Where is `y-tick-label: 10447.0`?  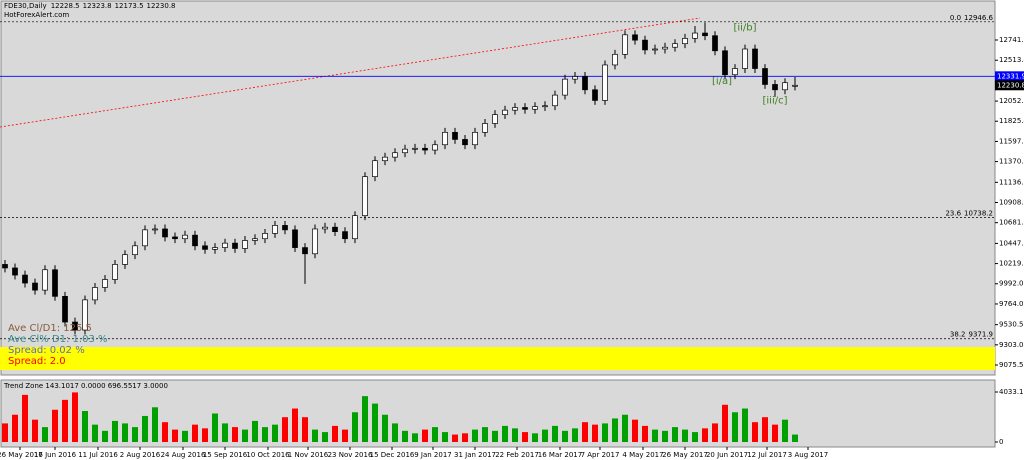
y-tick-label: 10447.0 is located at coordinates (1011, 243).